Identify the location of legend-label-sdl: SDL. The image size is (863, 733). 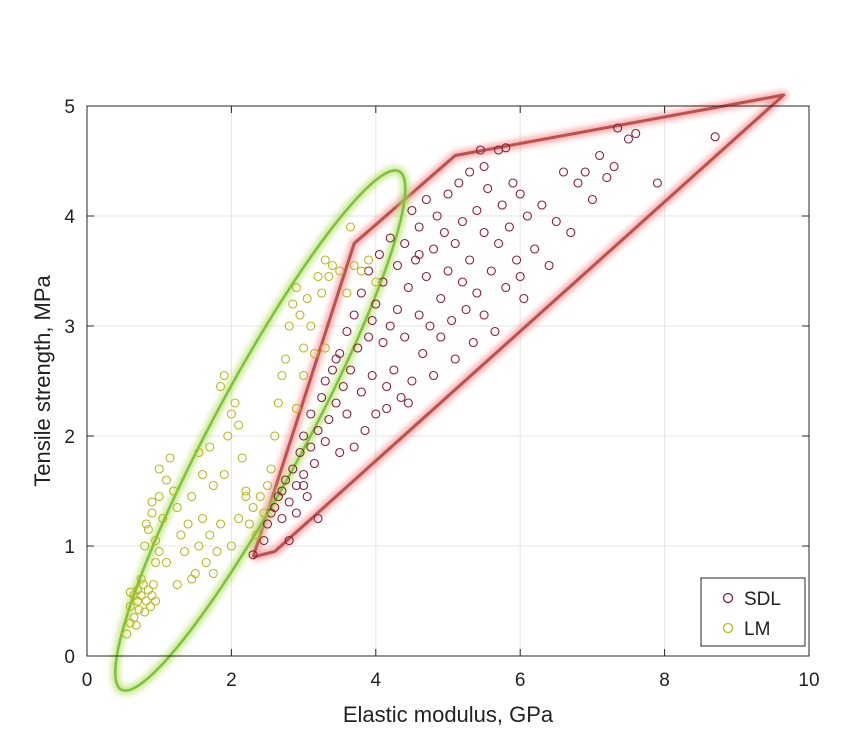
(762, 599).